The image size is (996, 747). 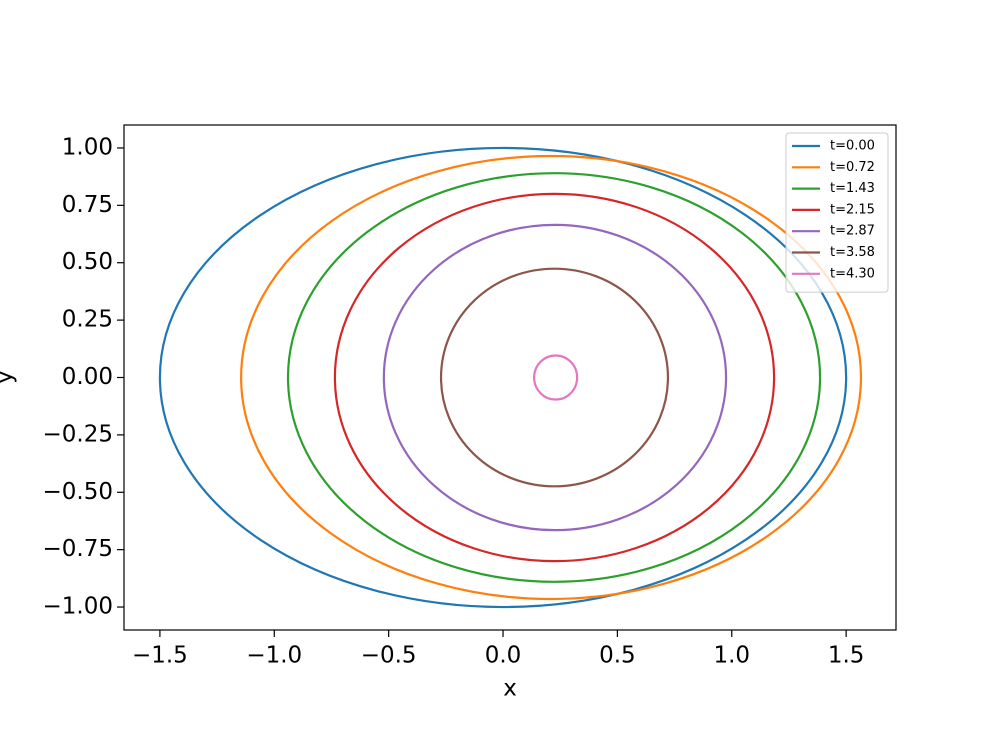 I want to click on legend-label: t=1.43, so click(x=852, y=188).